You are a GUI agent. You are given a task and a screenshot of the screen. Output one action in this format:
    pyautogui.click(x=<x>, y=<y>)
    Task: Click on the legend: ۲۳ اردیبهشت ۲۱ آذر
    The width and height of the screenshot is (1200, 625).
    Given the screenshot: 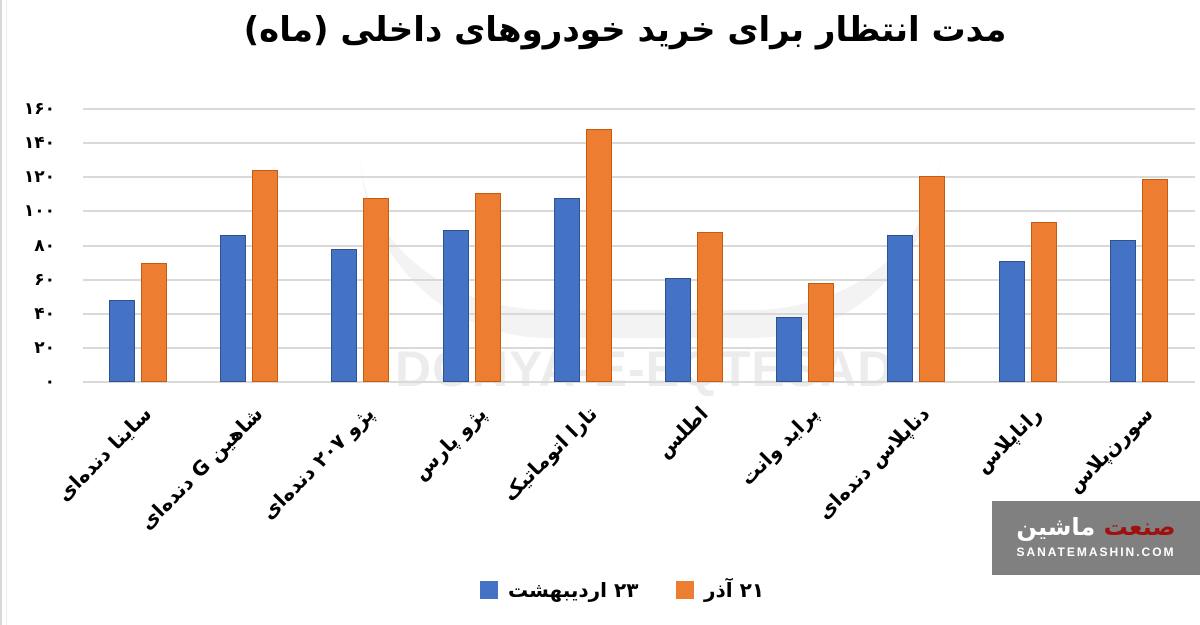 What is the action you would take?
    pyautogui.click(x=630, y=593)
    